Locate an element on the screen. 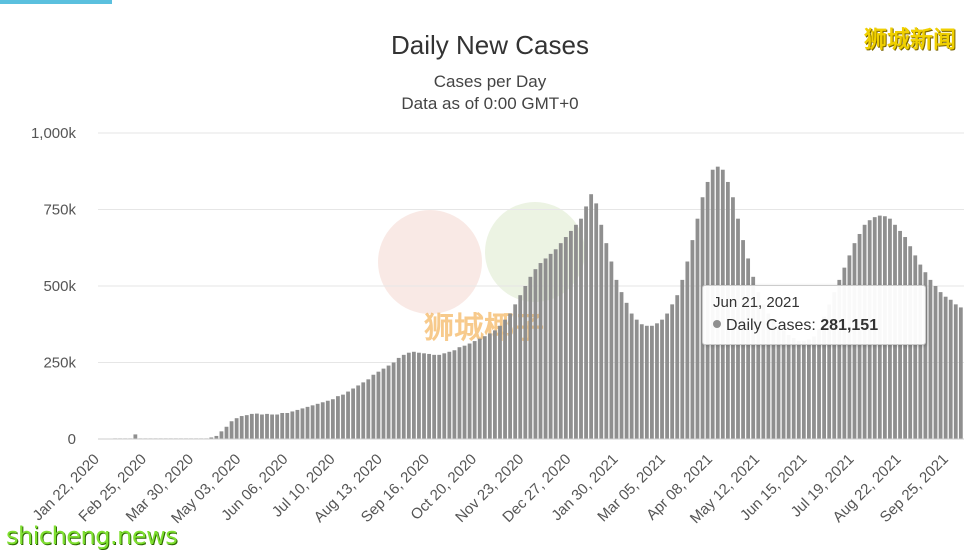 The height and width of the screenshot is (556, 970). chart-subtitle: Cases per Day is located at coordinates (490, 81).